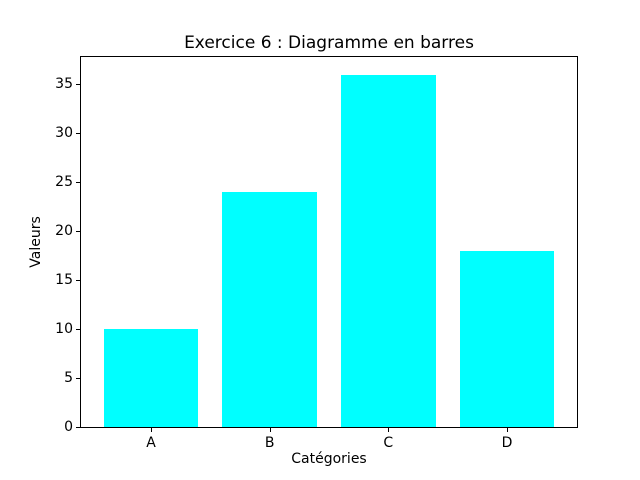 Image resolution: width=640 pixels, height=480 pixels. I want to click on x-tick-label: D, so click(507, 443).